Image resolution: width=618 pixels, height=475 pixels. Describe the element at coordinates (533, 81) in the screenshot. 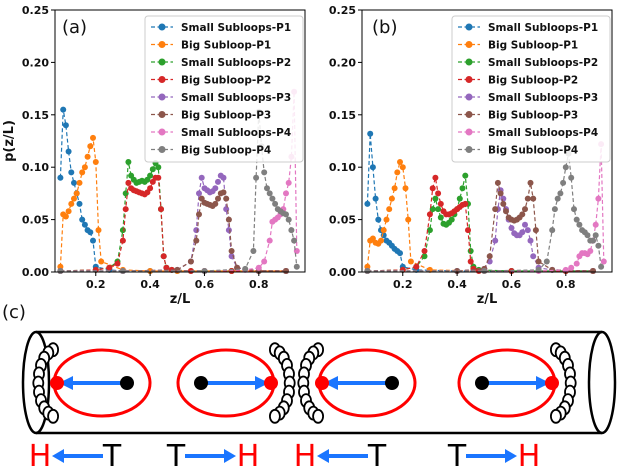

I see `legend-label: Big Subloop-P2` at that location.